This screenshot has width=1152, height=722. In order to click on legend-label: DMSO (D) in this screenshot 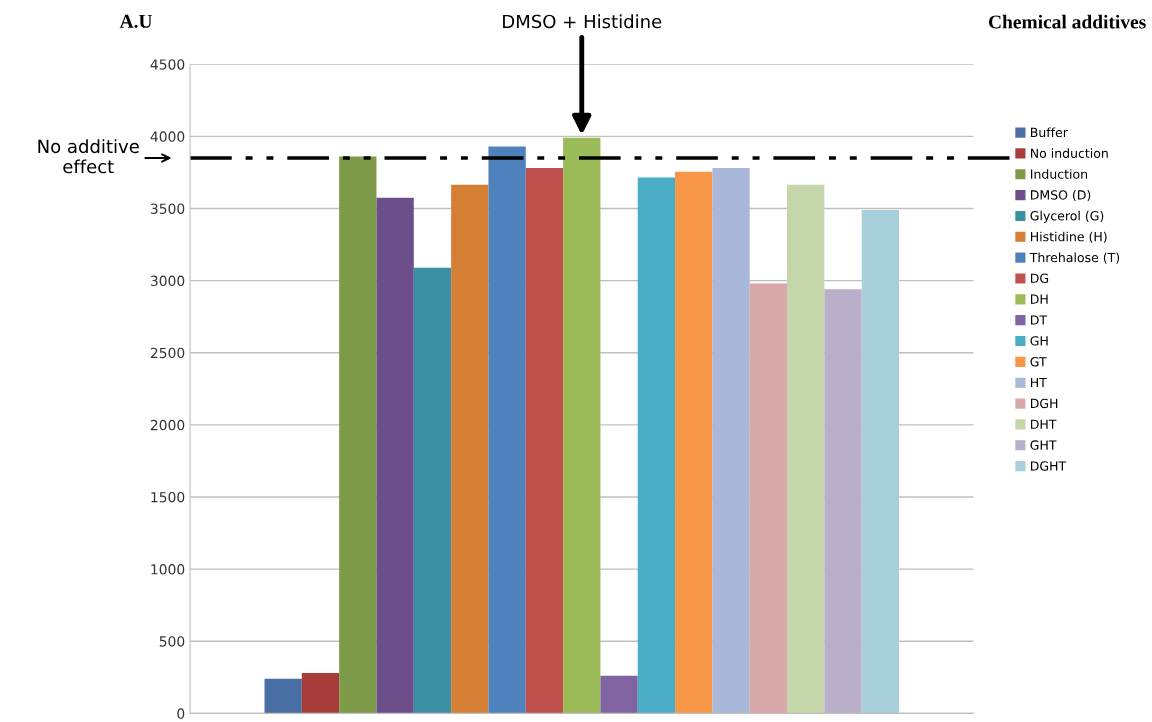, I will do `click(1061, 195)`.